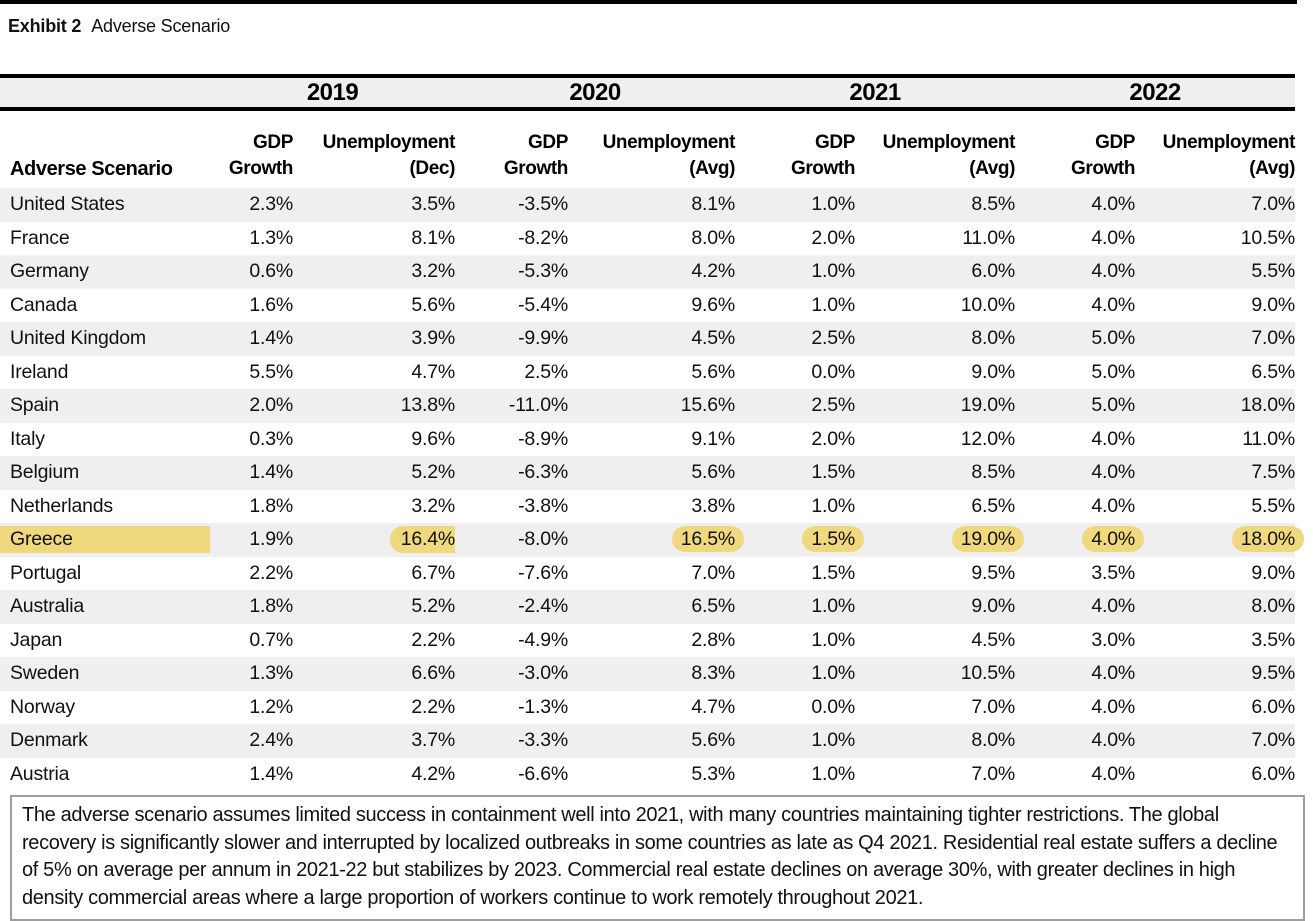  I want to click on value-cell: 5.2%, so click(374, 473).